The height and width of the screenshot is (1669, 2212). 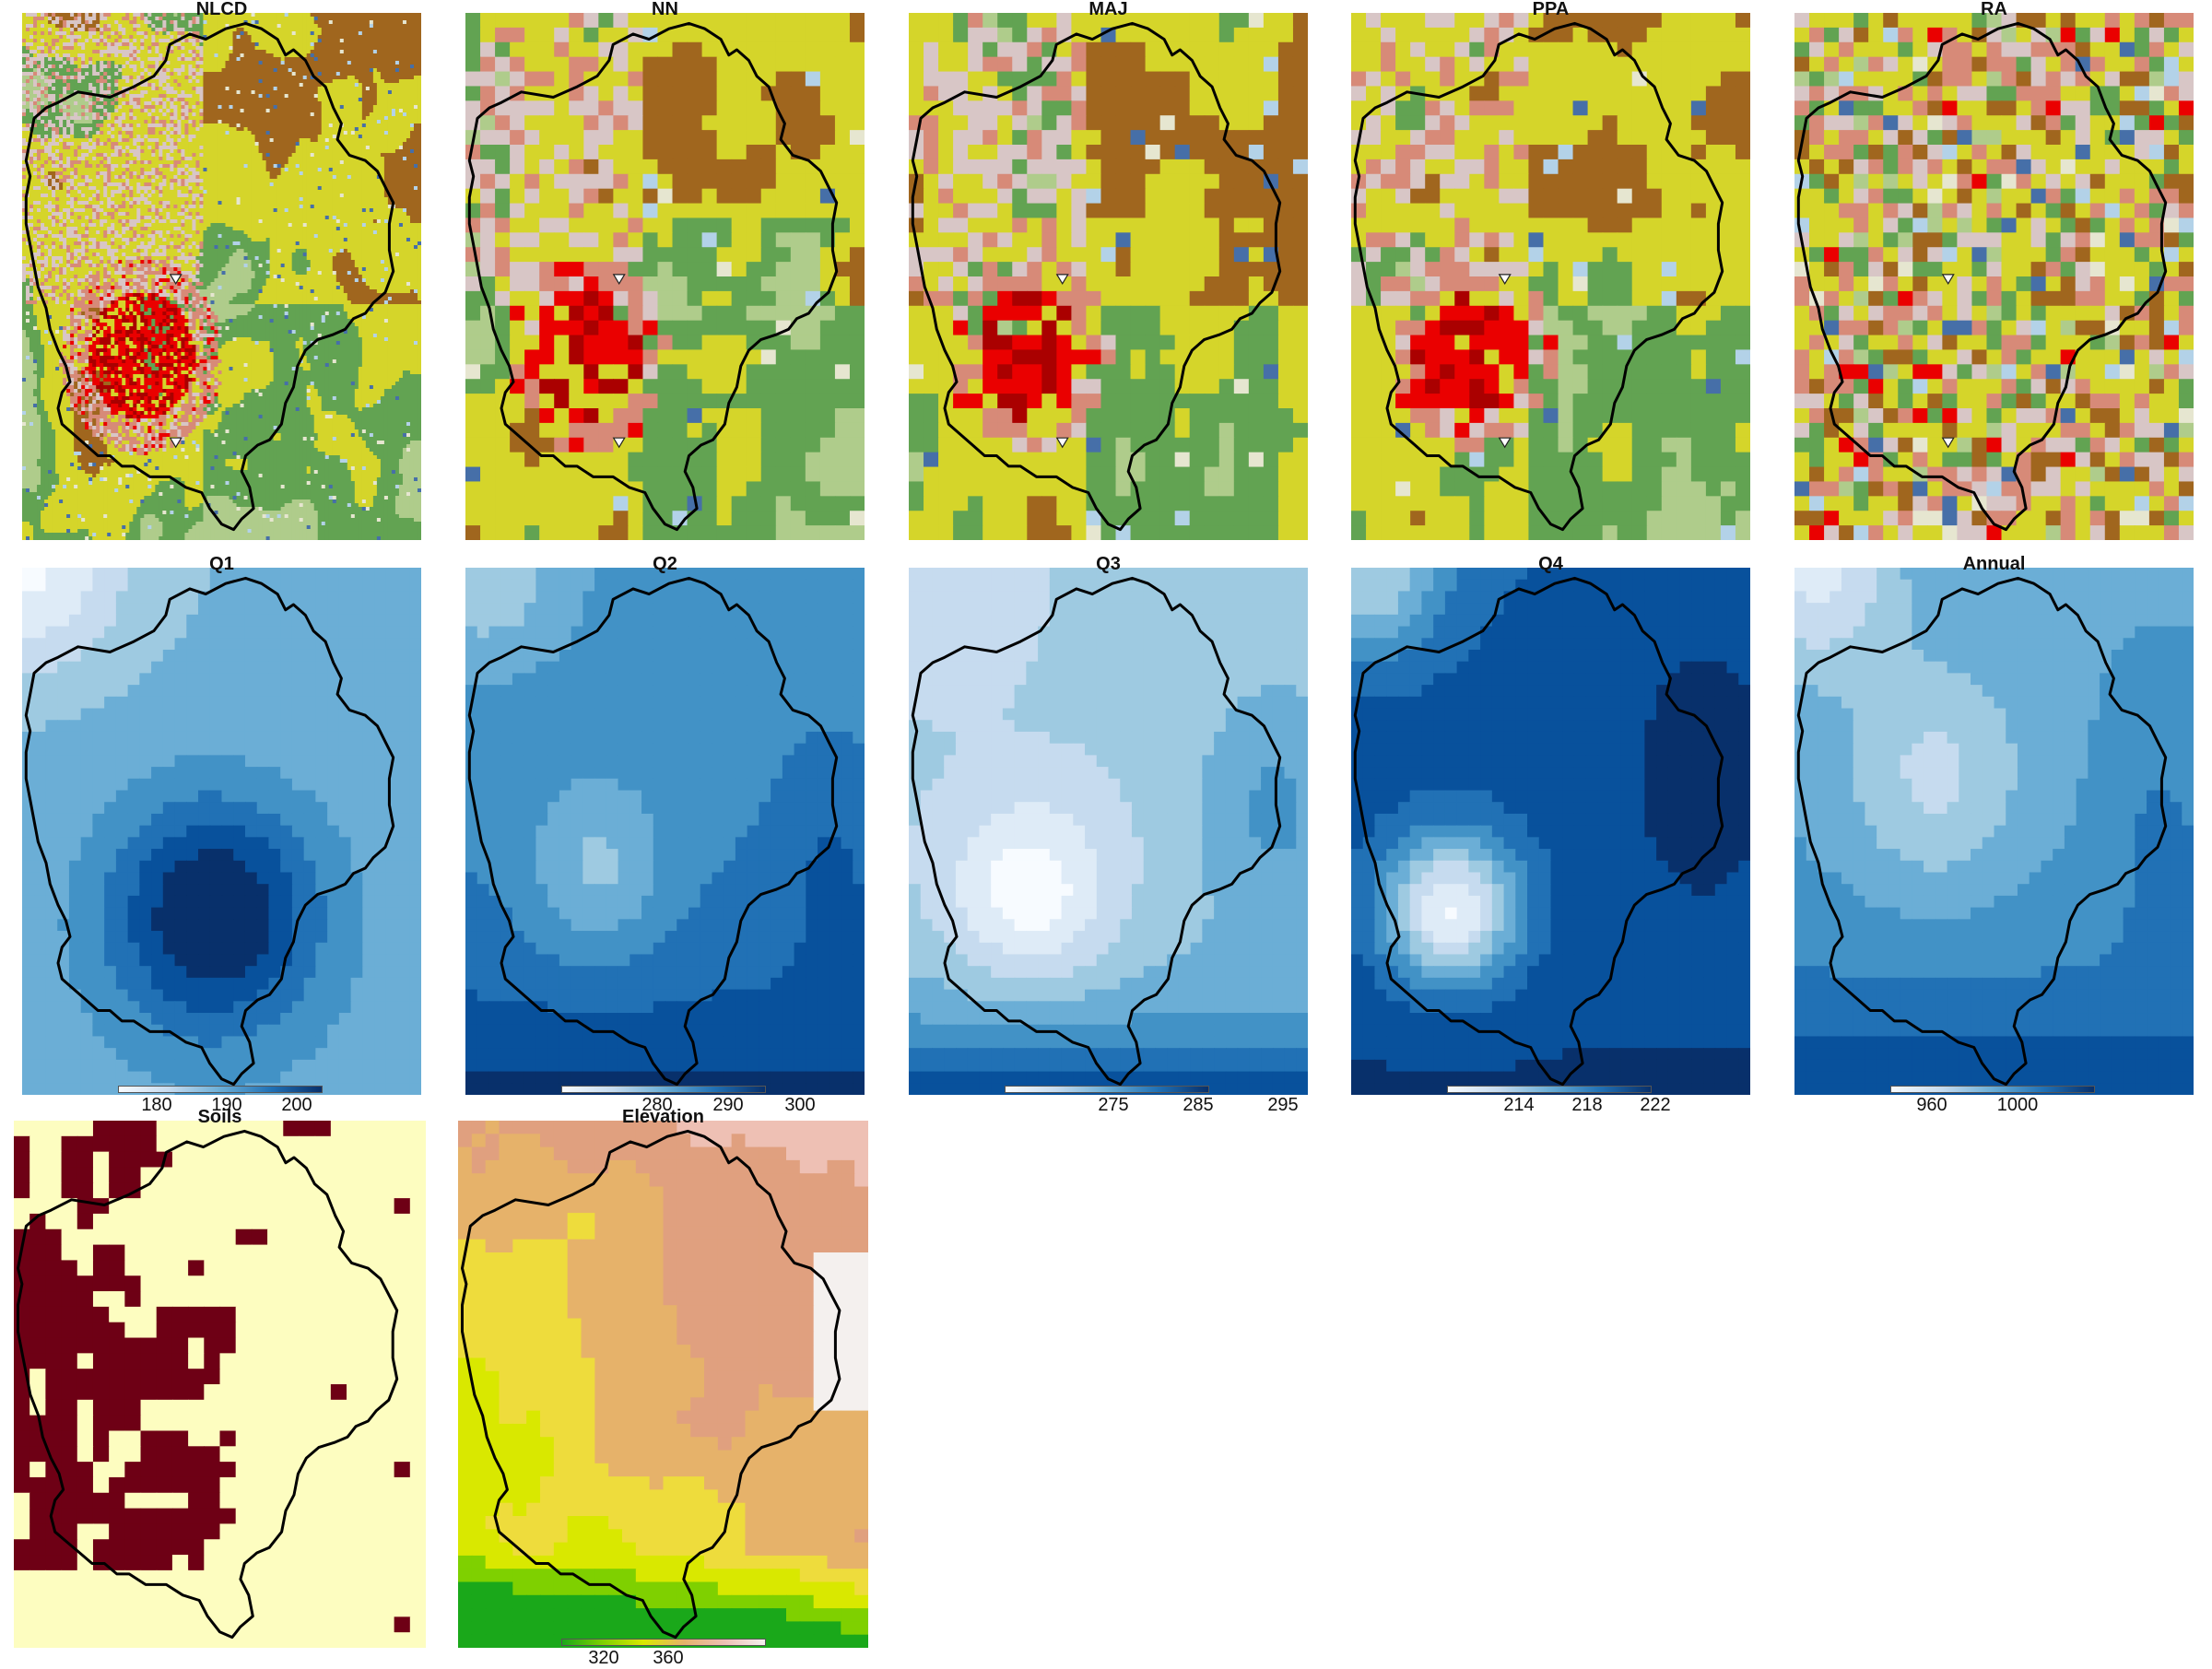 I want to click on colorbar-tick-label: 1000, so click(x=2018, y=1105).